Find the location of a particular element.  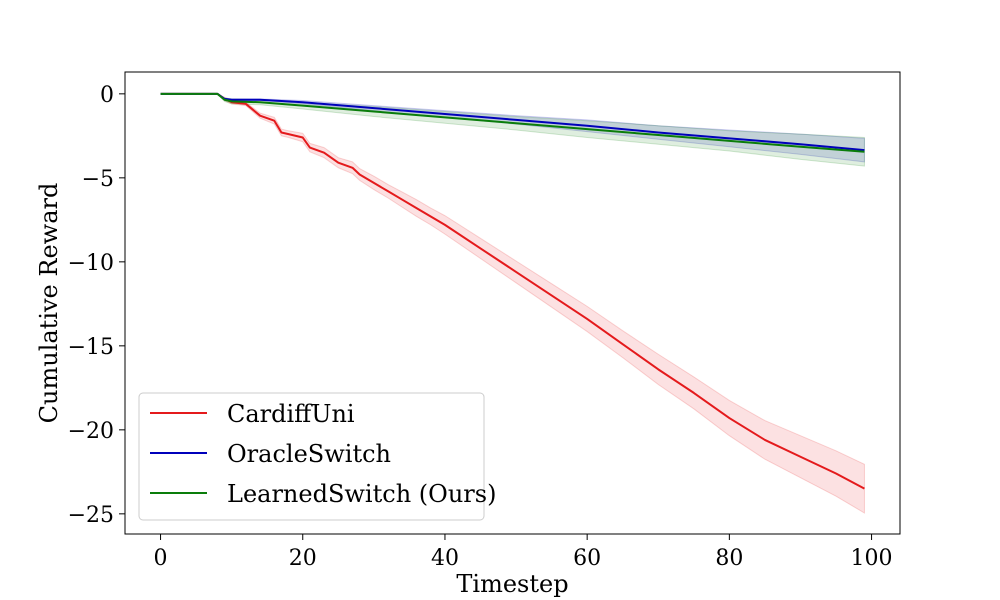

y-axis-label: Cumulative Reward is located at coordinates (49, 303).